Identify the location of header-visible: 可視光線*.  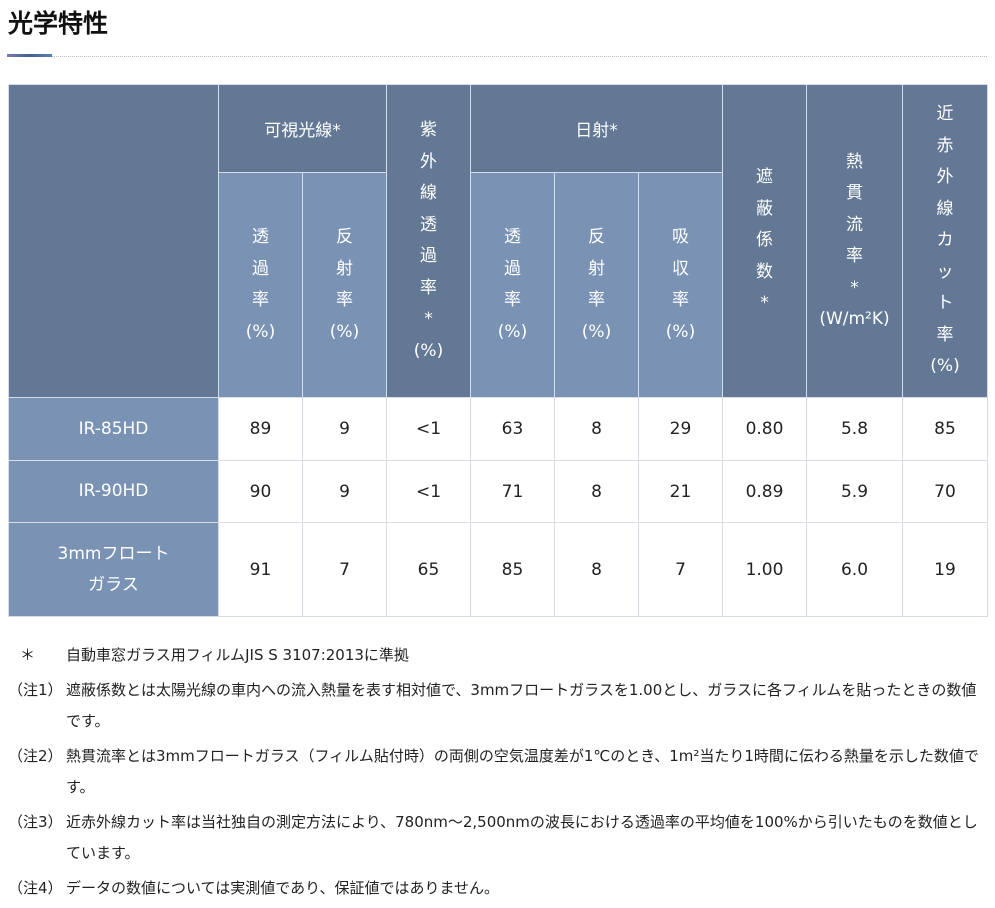
(302, 128).